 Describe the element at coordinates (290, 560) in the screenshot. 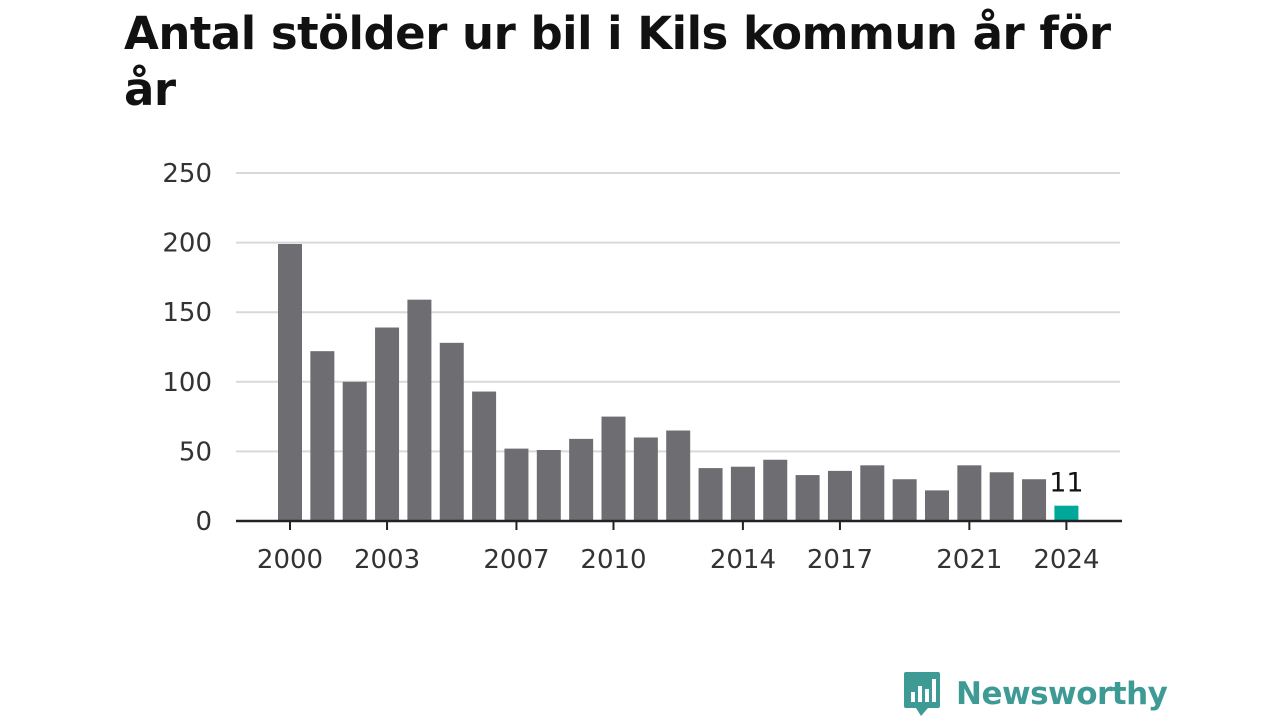

I see `x-tick-label: 2000` at that location.